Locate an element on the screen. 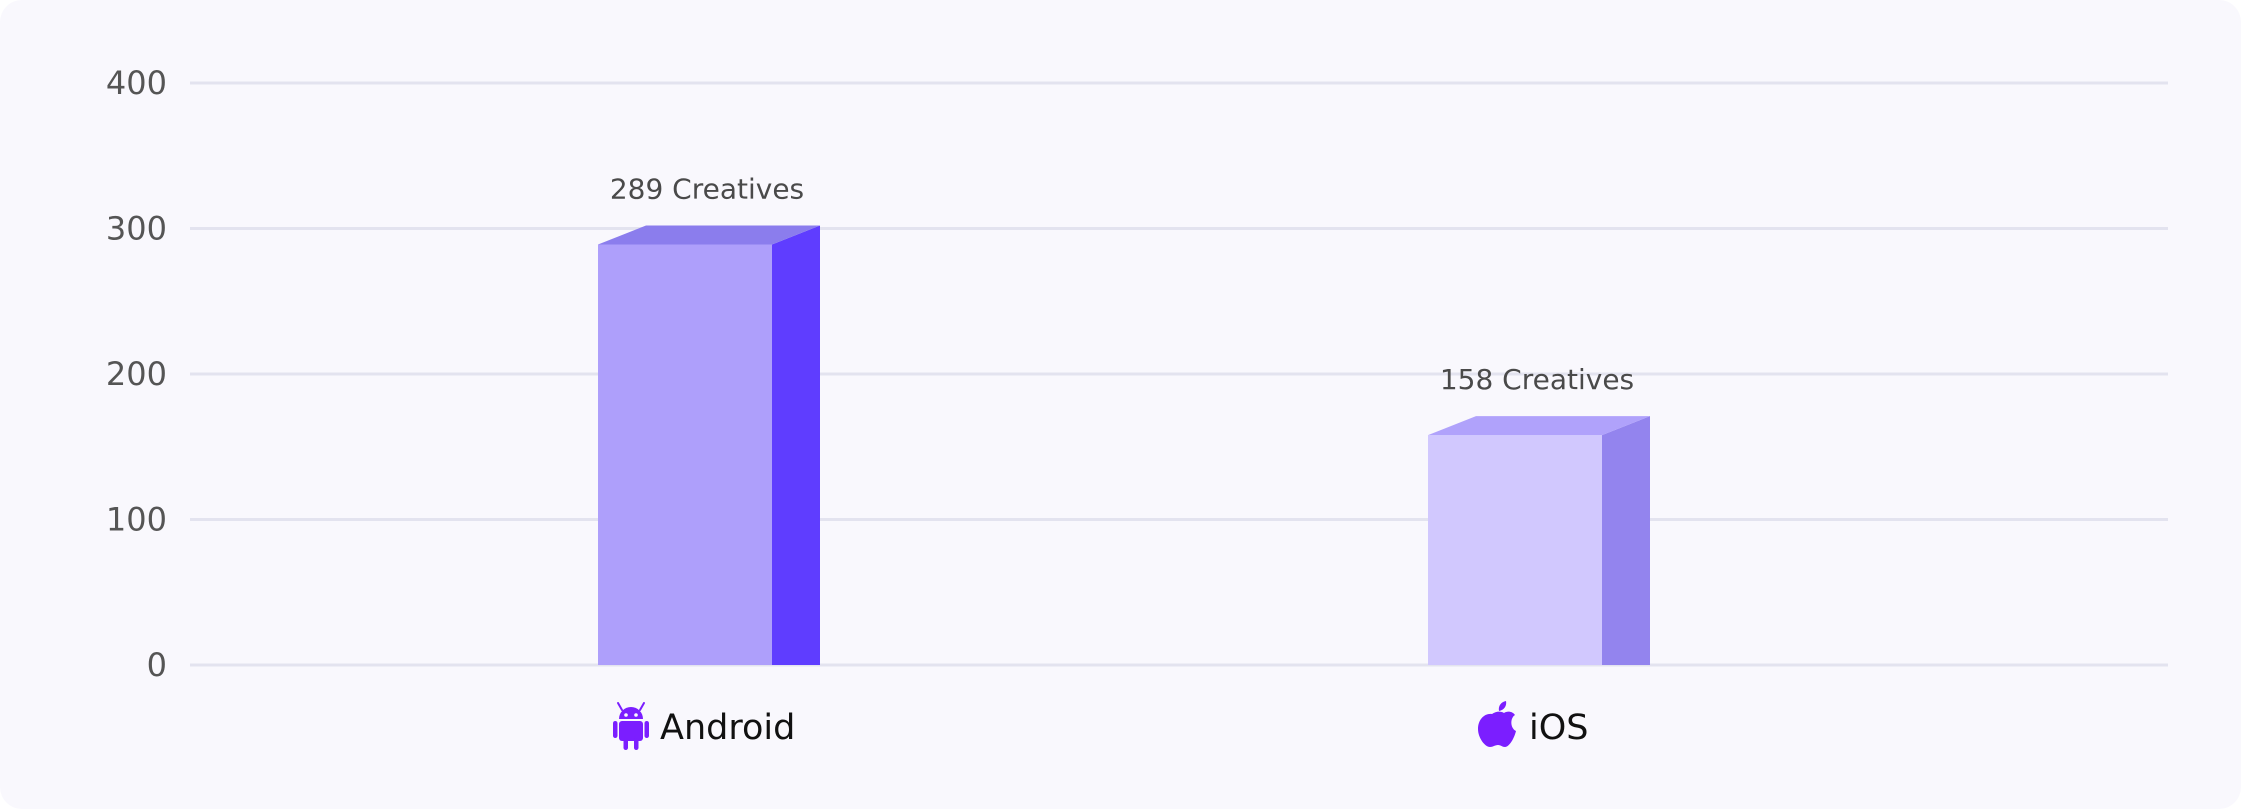  x-axis-categories: Android iOS is located at coordinates (1101, 725).